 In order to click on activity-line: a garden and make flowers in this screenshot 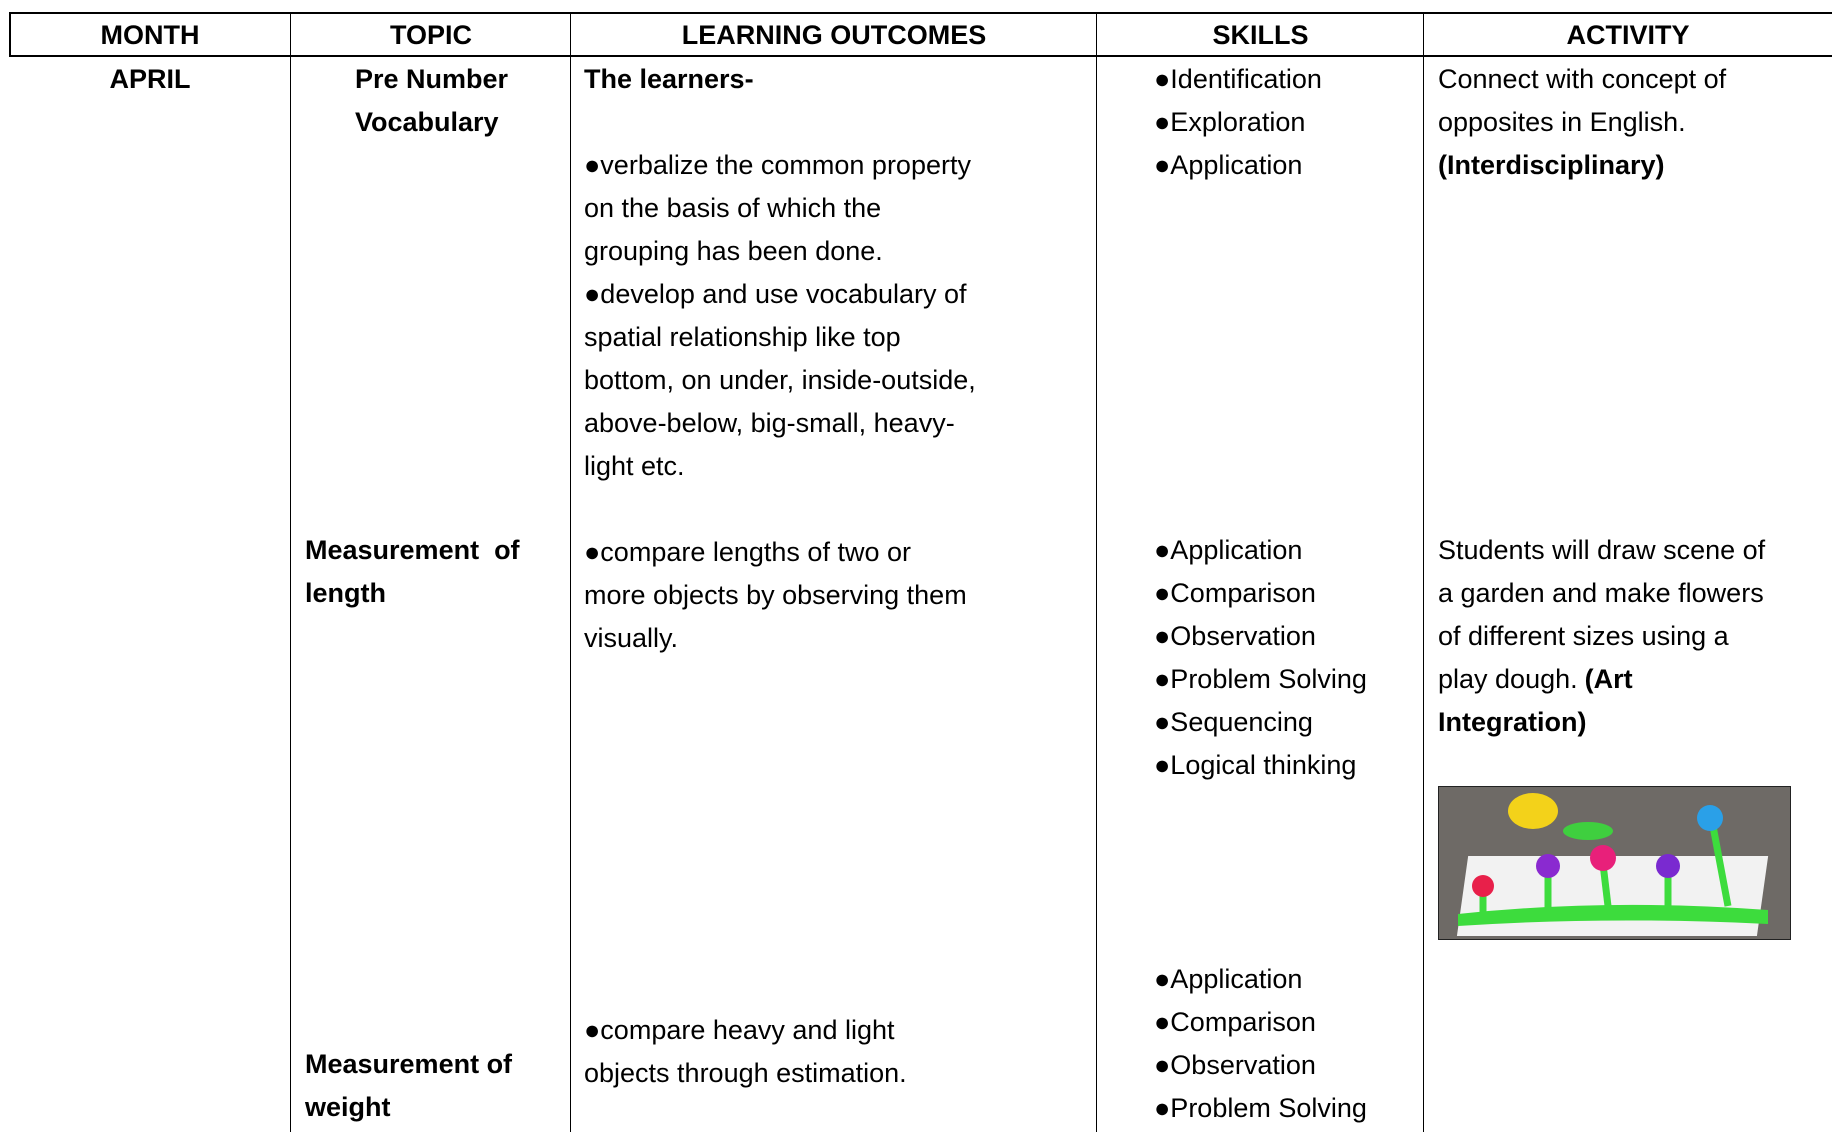, I will do `click(1601, 593)`.